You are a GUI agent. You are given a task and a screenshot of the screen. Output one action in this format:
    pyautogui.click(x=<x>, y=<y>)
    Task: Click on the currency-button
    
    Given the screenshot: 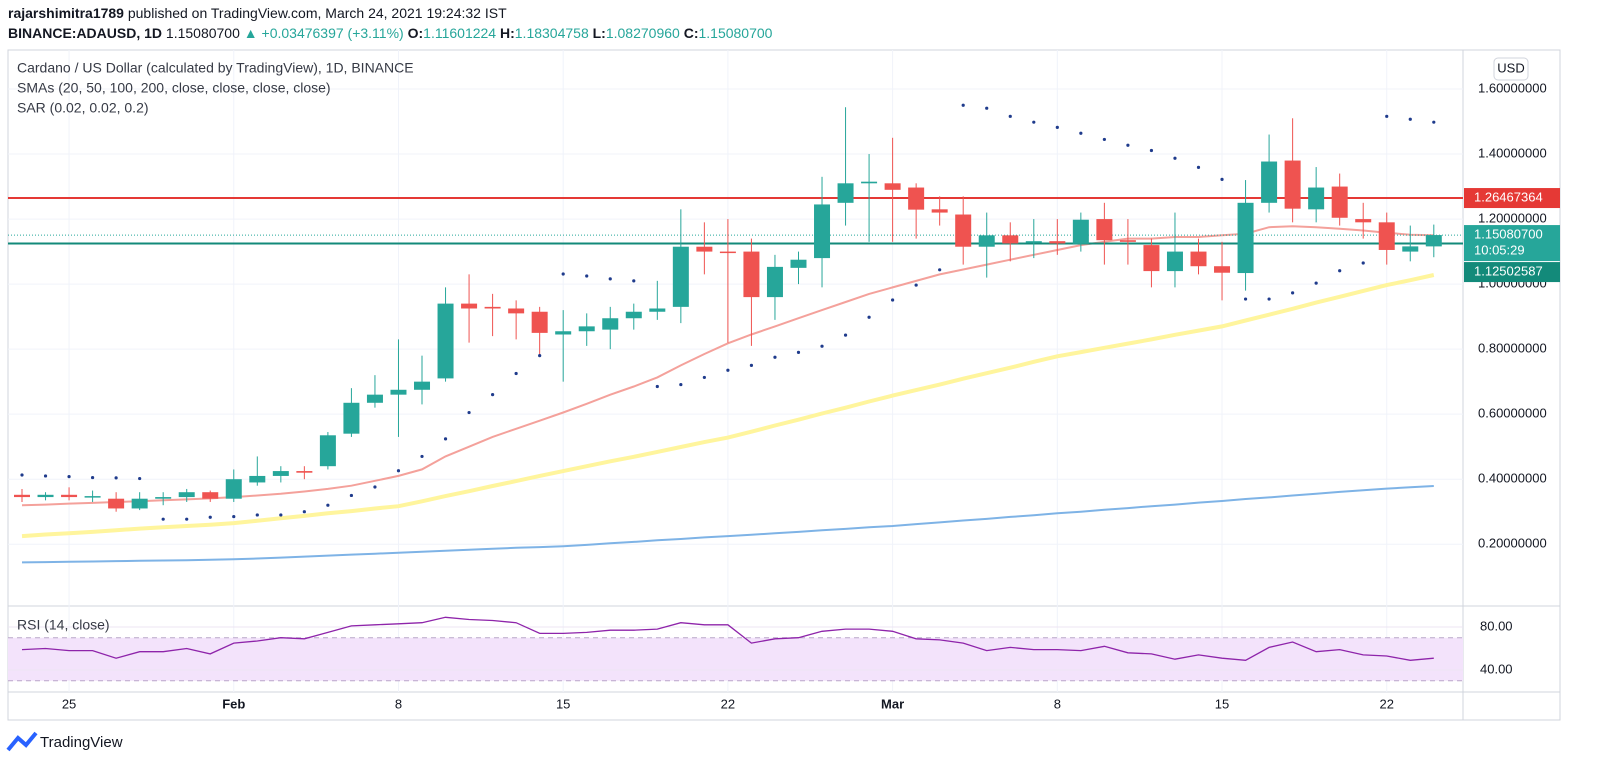 What is the action you would take?
    pyautogui.click(x=1511, y=69)
    